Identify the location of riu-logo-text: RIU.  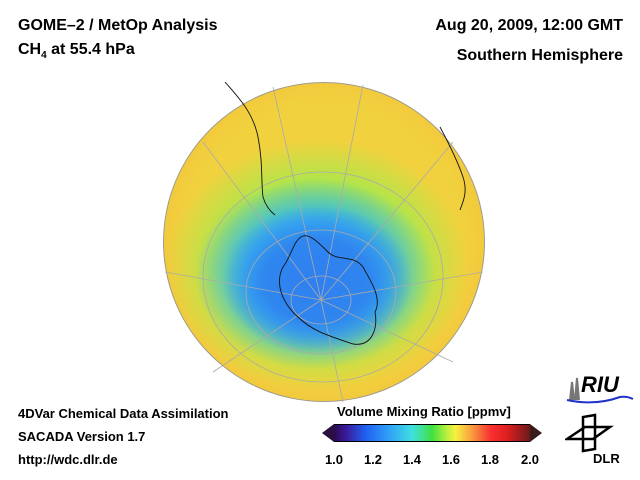
(600, 384).